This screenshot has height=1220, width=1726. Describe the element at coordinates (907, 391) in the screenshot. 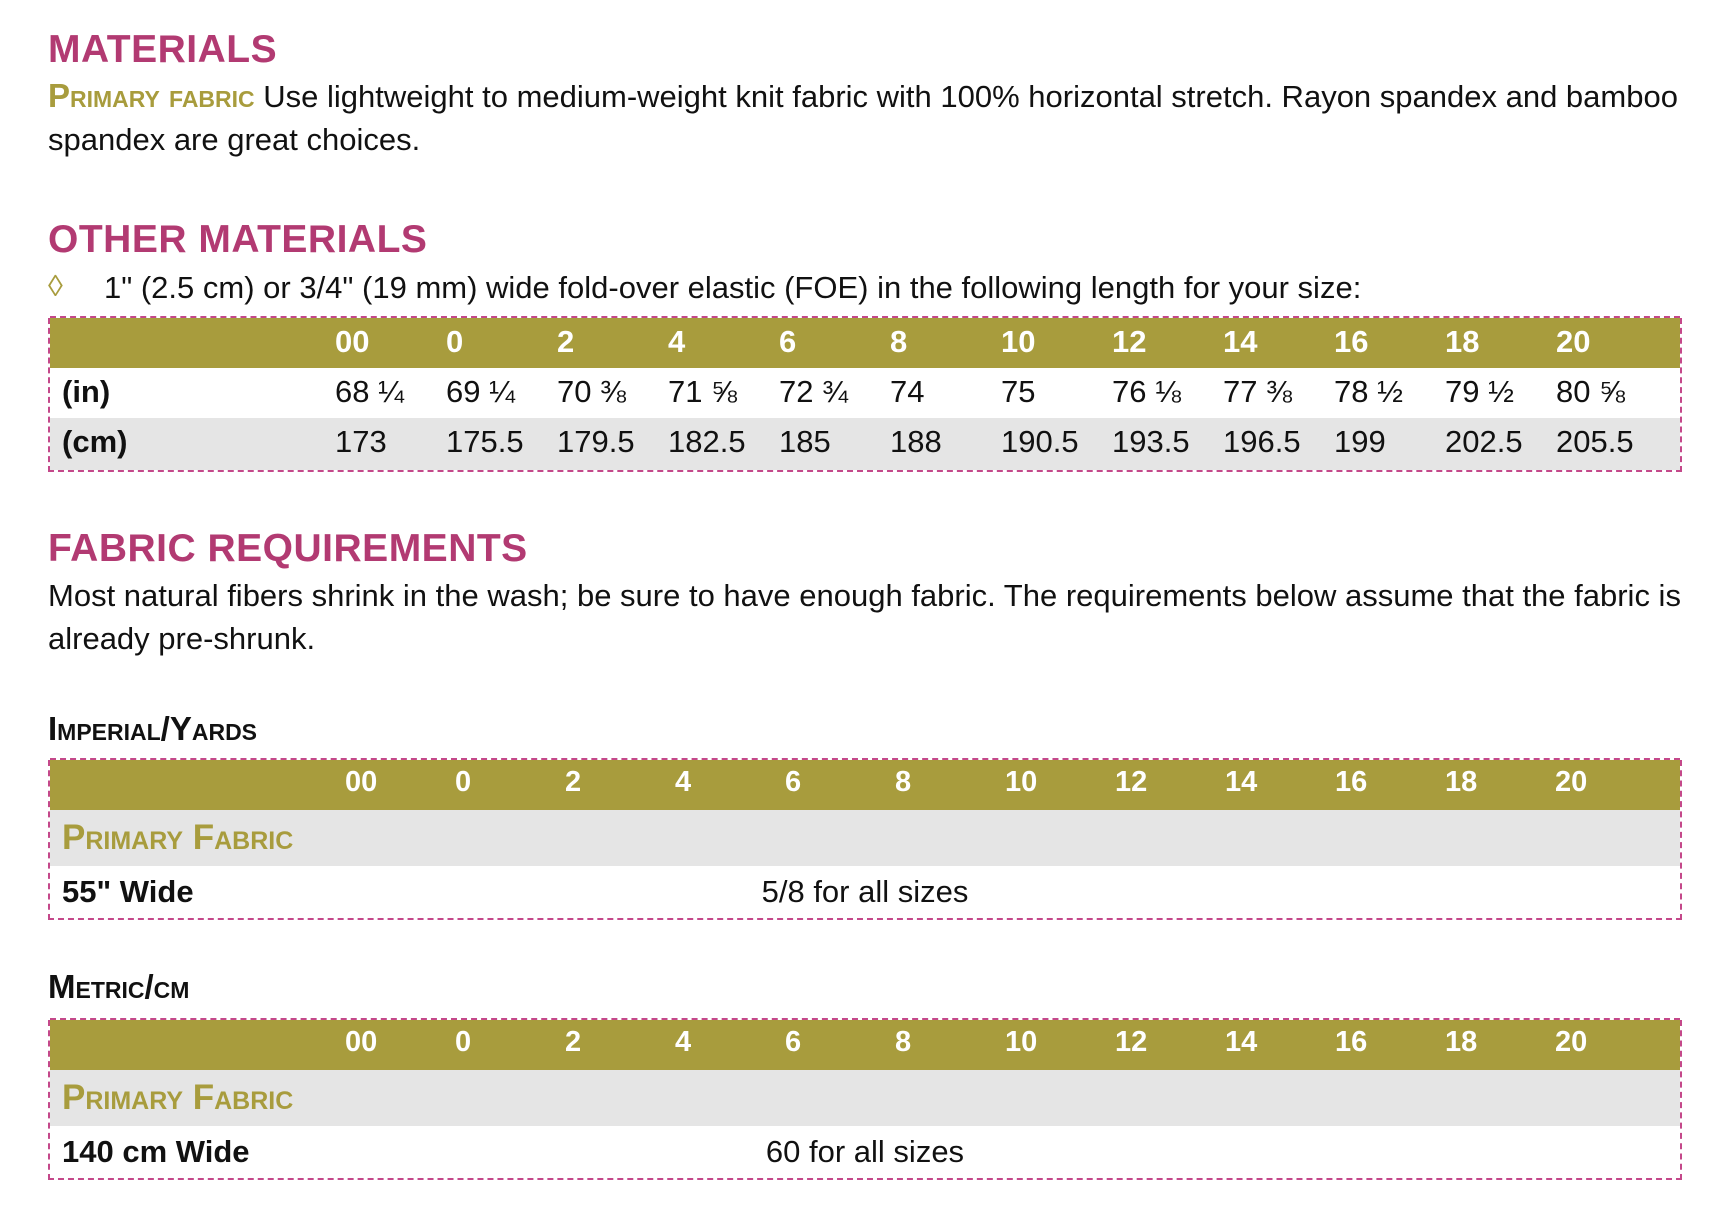

I see `elastic-in-cell: 74` at that location.